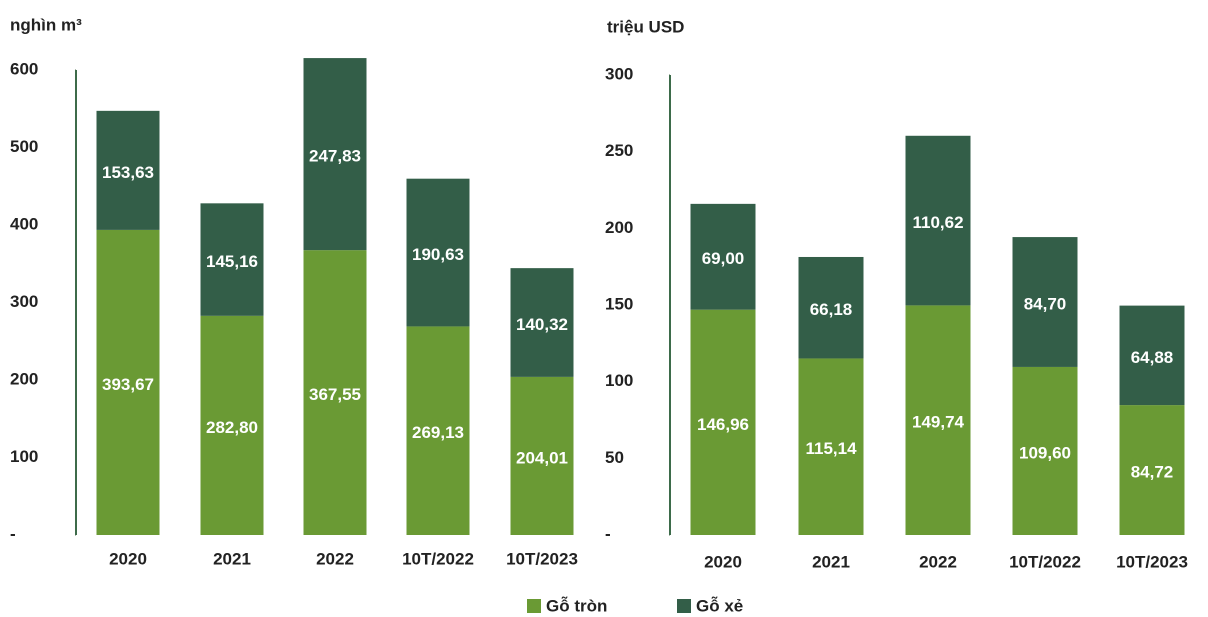 The height and width of the screenshot is (617, 1208). I want to click on y-axis-label: nghìn m³, so click(46, 24).